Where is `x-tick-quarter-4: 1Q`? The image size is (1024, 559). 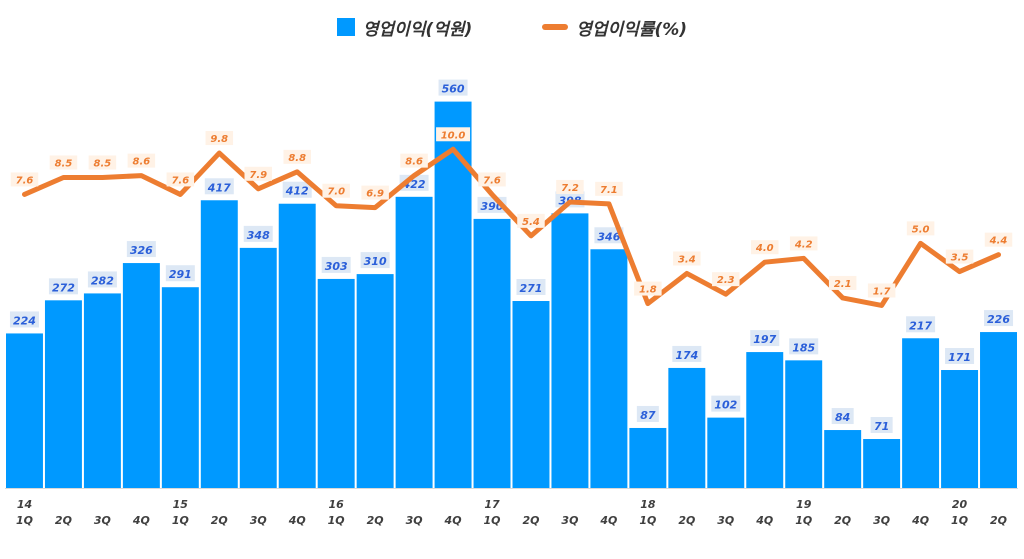
x-tick-quarter-4: 1Q is located at coordinates (180, 520).